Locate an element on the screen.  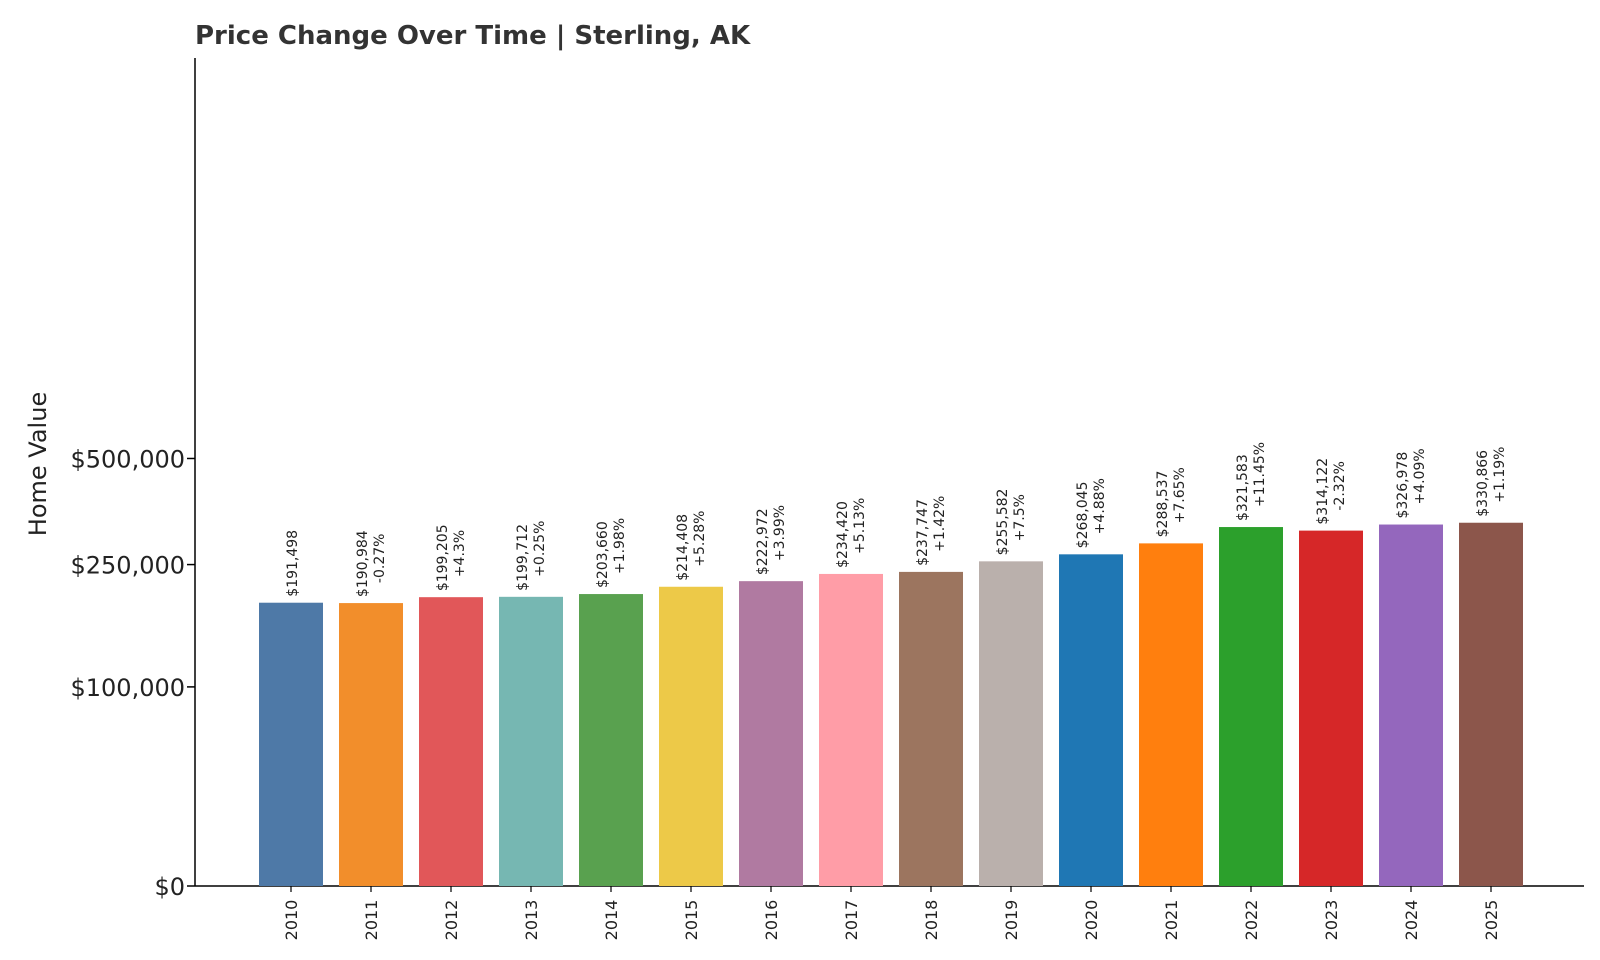
value-label: $255,582 is located at coordinates (1003, 522).